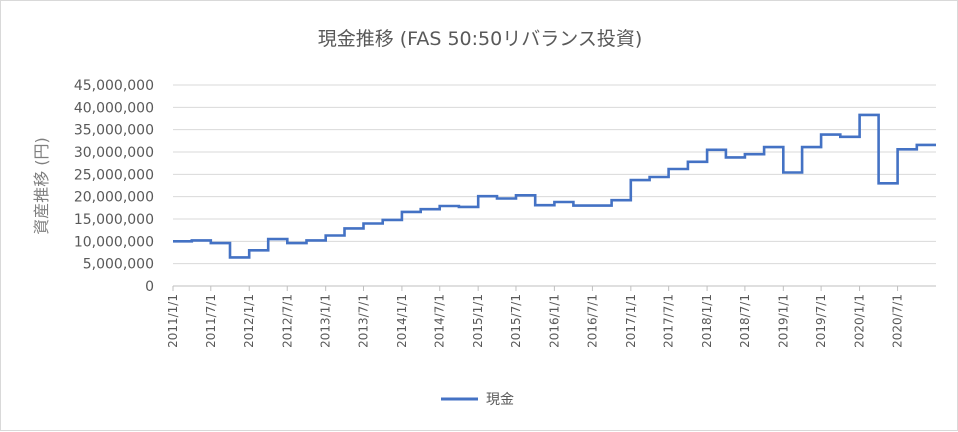 This screenshot has height=432, width=958. I want to click on x-tick-label: 2014/7/1, so click(440, 321).